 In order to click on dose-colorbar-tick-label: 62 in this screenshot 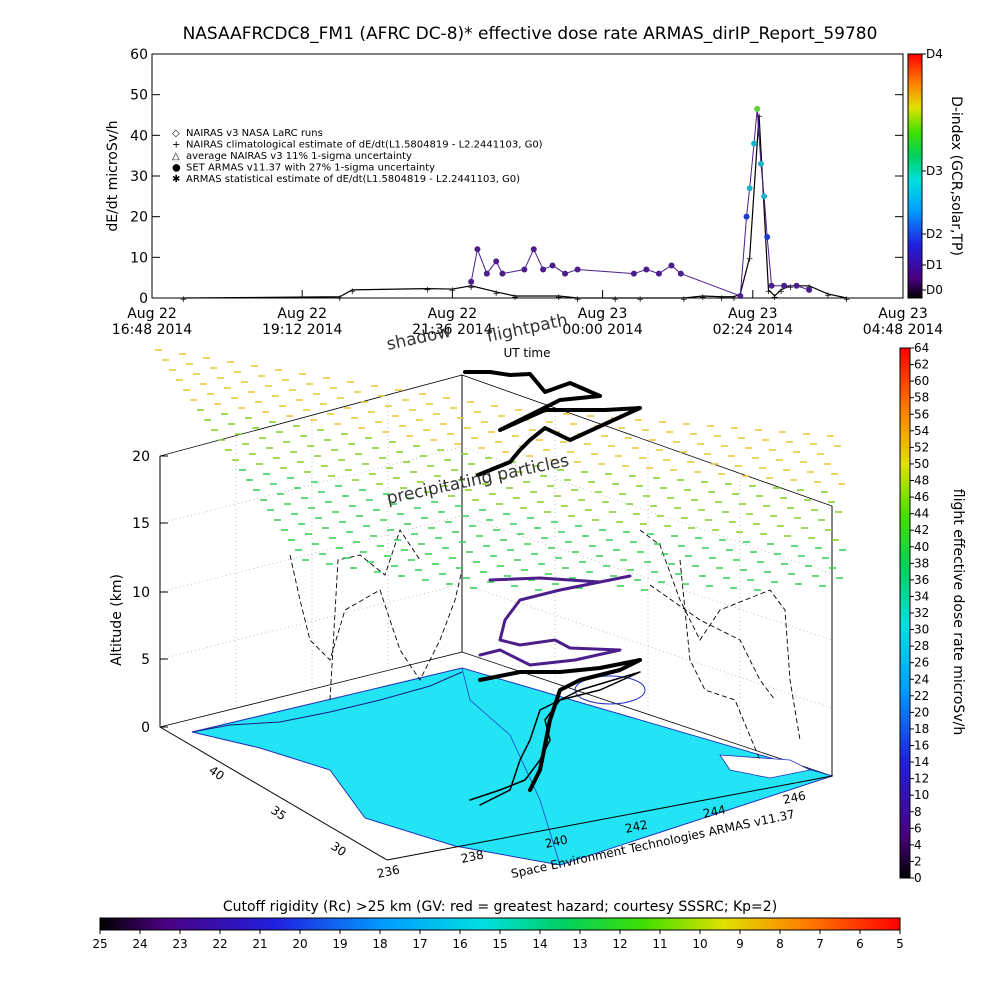, I will do `click(921, 365)`.